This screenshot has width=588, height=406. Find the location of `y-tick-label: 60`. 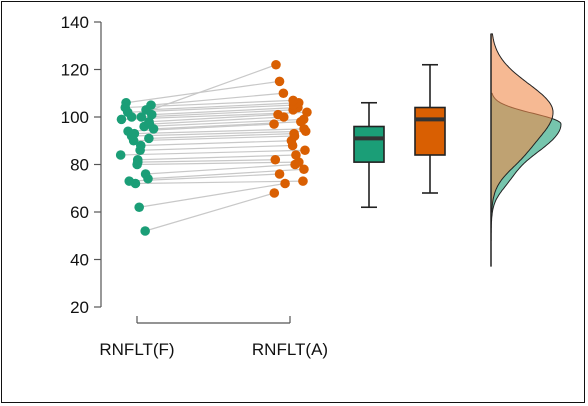

y-tick-label: 60 is located at coordinates (79, 212).